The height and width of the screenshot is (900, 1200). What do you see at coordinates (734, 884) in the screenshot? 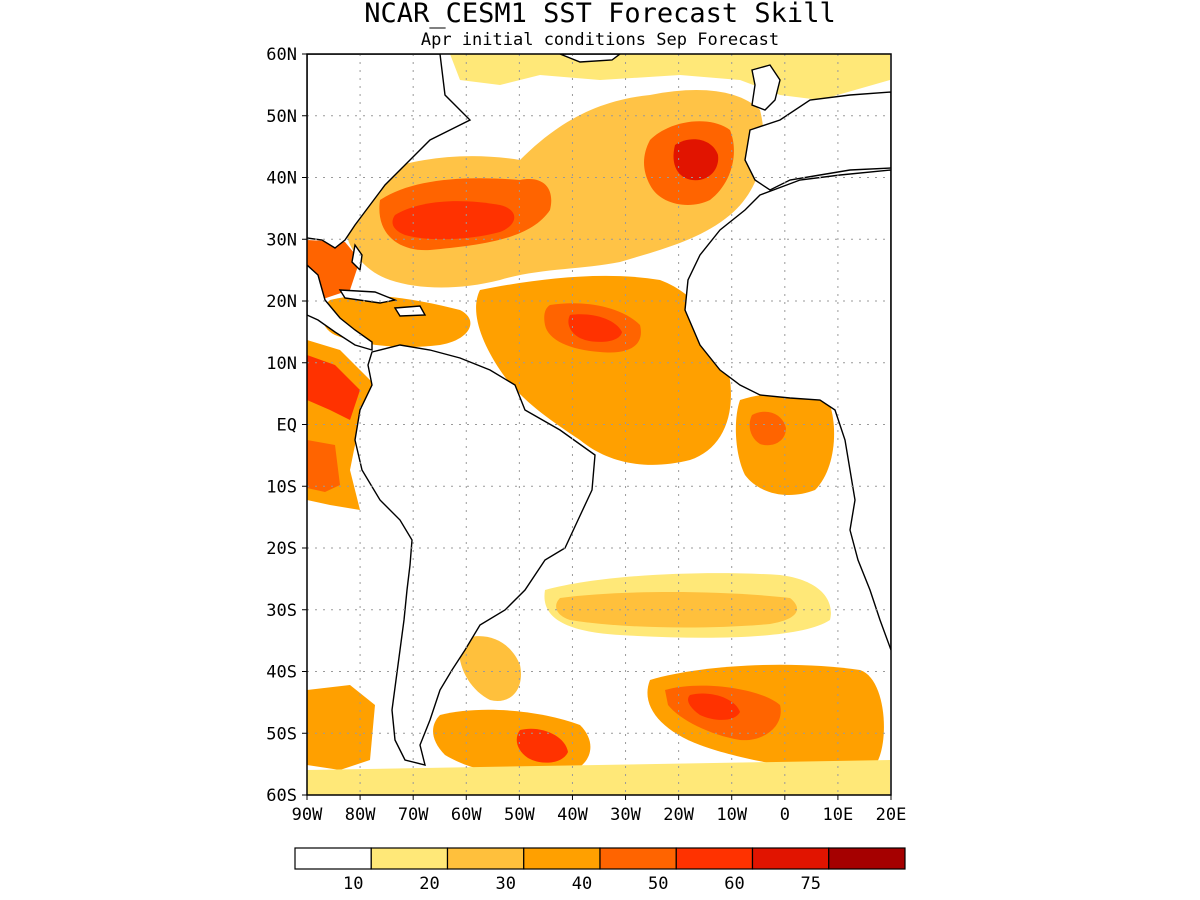
I see `colorbar-label: 60` at bounding box center [734, 884].